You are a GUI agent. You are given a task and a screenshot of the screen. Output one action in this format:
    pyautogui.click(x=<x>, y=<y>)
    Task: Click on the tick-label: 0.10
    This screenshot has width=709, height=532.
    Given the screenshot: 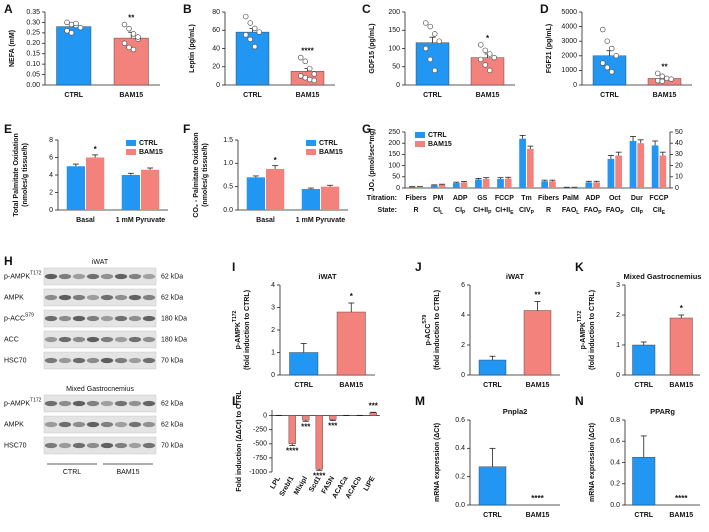 What is the action you would take?
    pyautogui.click(x=33, y=64)
    